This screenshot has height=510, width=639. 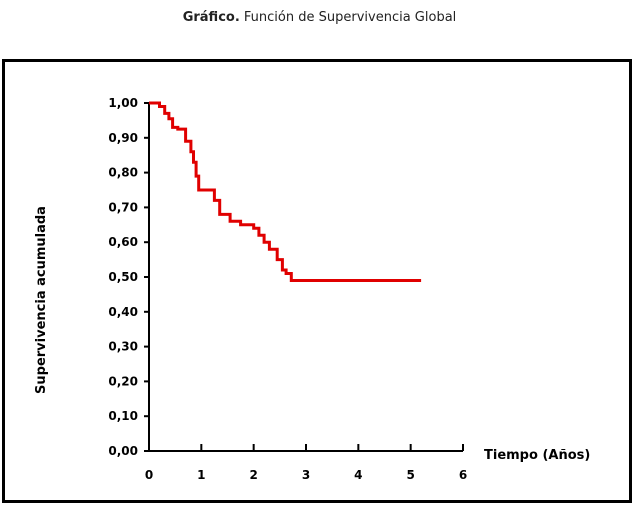 What do you see at coordinates (201, 475) in the screenshot?
I see `x-tick-label: 1` at bounding box center [201, 475].